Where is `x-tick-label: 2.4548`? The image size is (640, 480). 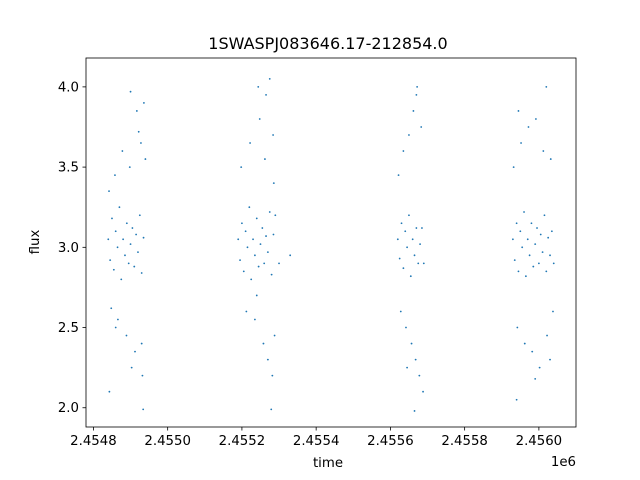
x-tick-label: 2.4548 is located at coordinates (93, 441).